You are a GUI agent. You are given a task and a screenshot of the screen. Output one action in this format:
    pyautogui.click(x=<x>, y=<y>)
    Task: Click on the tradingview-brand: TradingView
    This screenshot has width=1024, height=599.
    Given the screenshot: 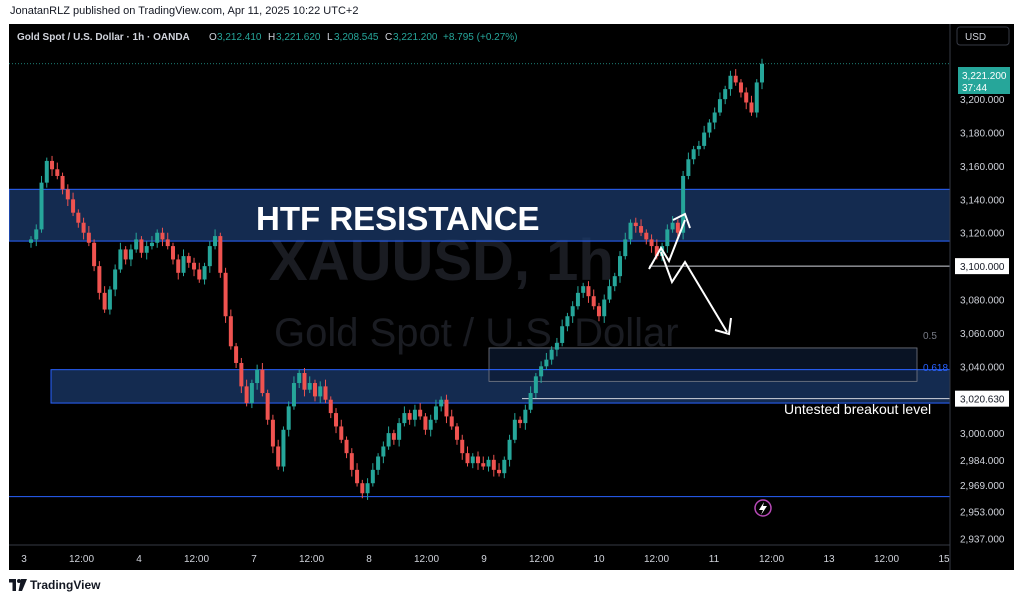 What is the action you would take?
    pyautogui.click(x=65, y=585)
    